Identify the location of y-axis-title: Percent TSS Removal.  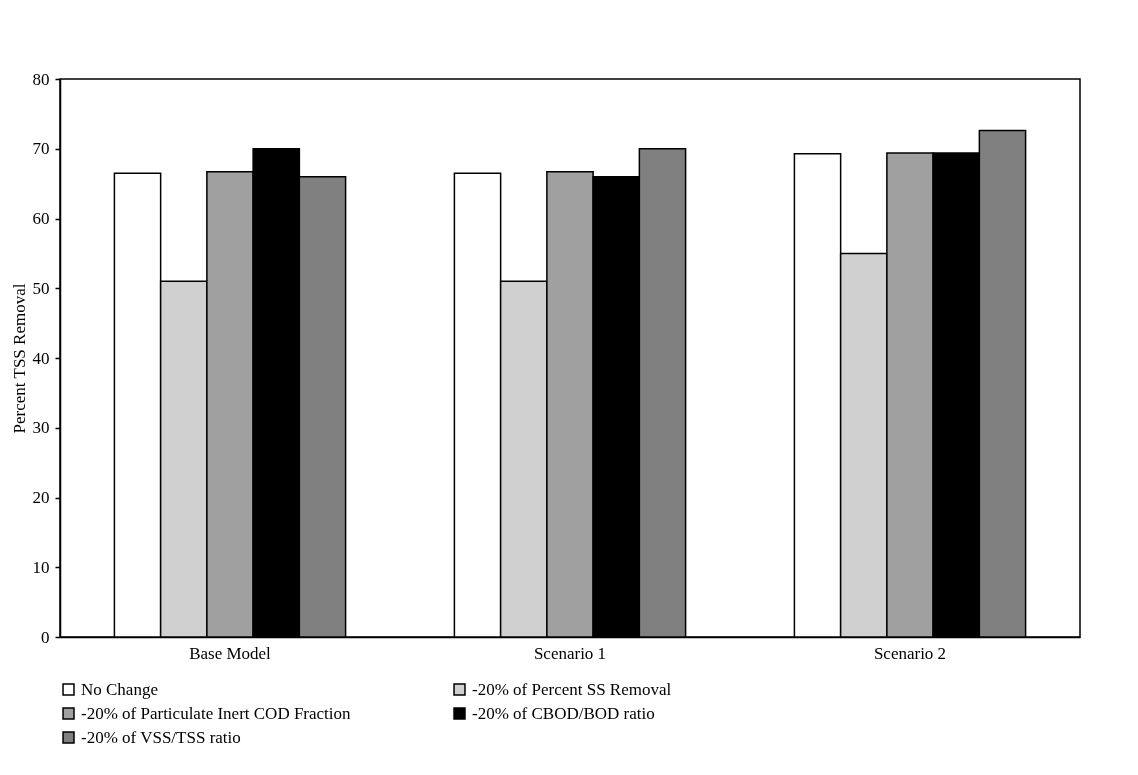
(19, 358).